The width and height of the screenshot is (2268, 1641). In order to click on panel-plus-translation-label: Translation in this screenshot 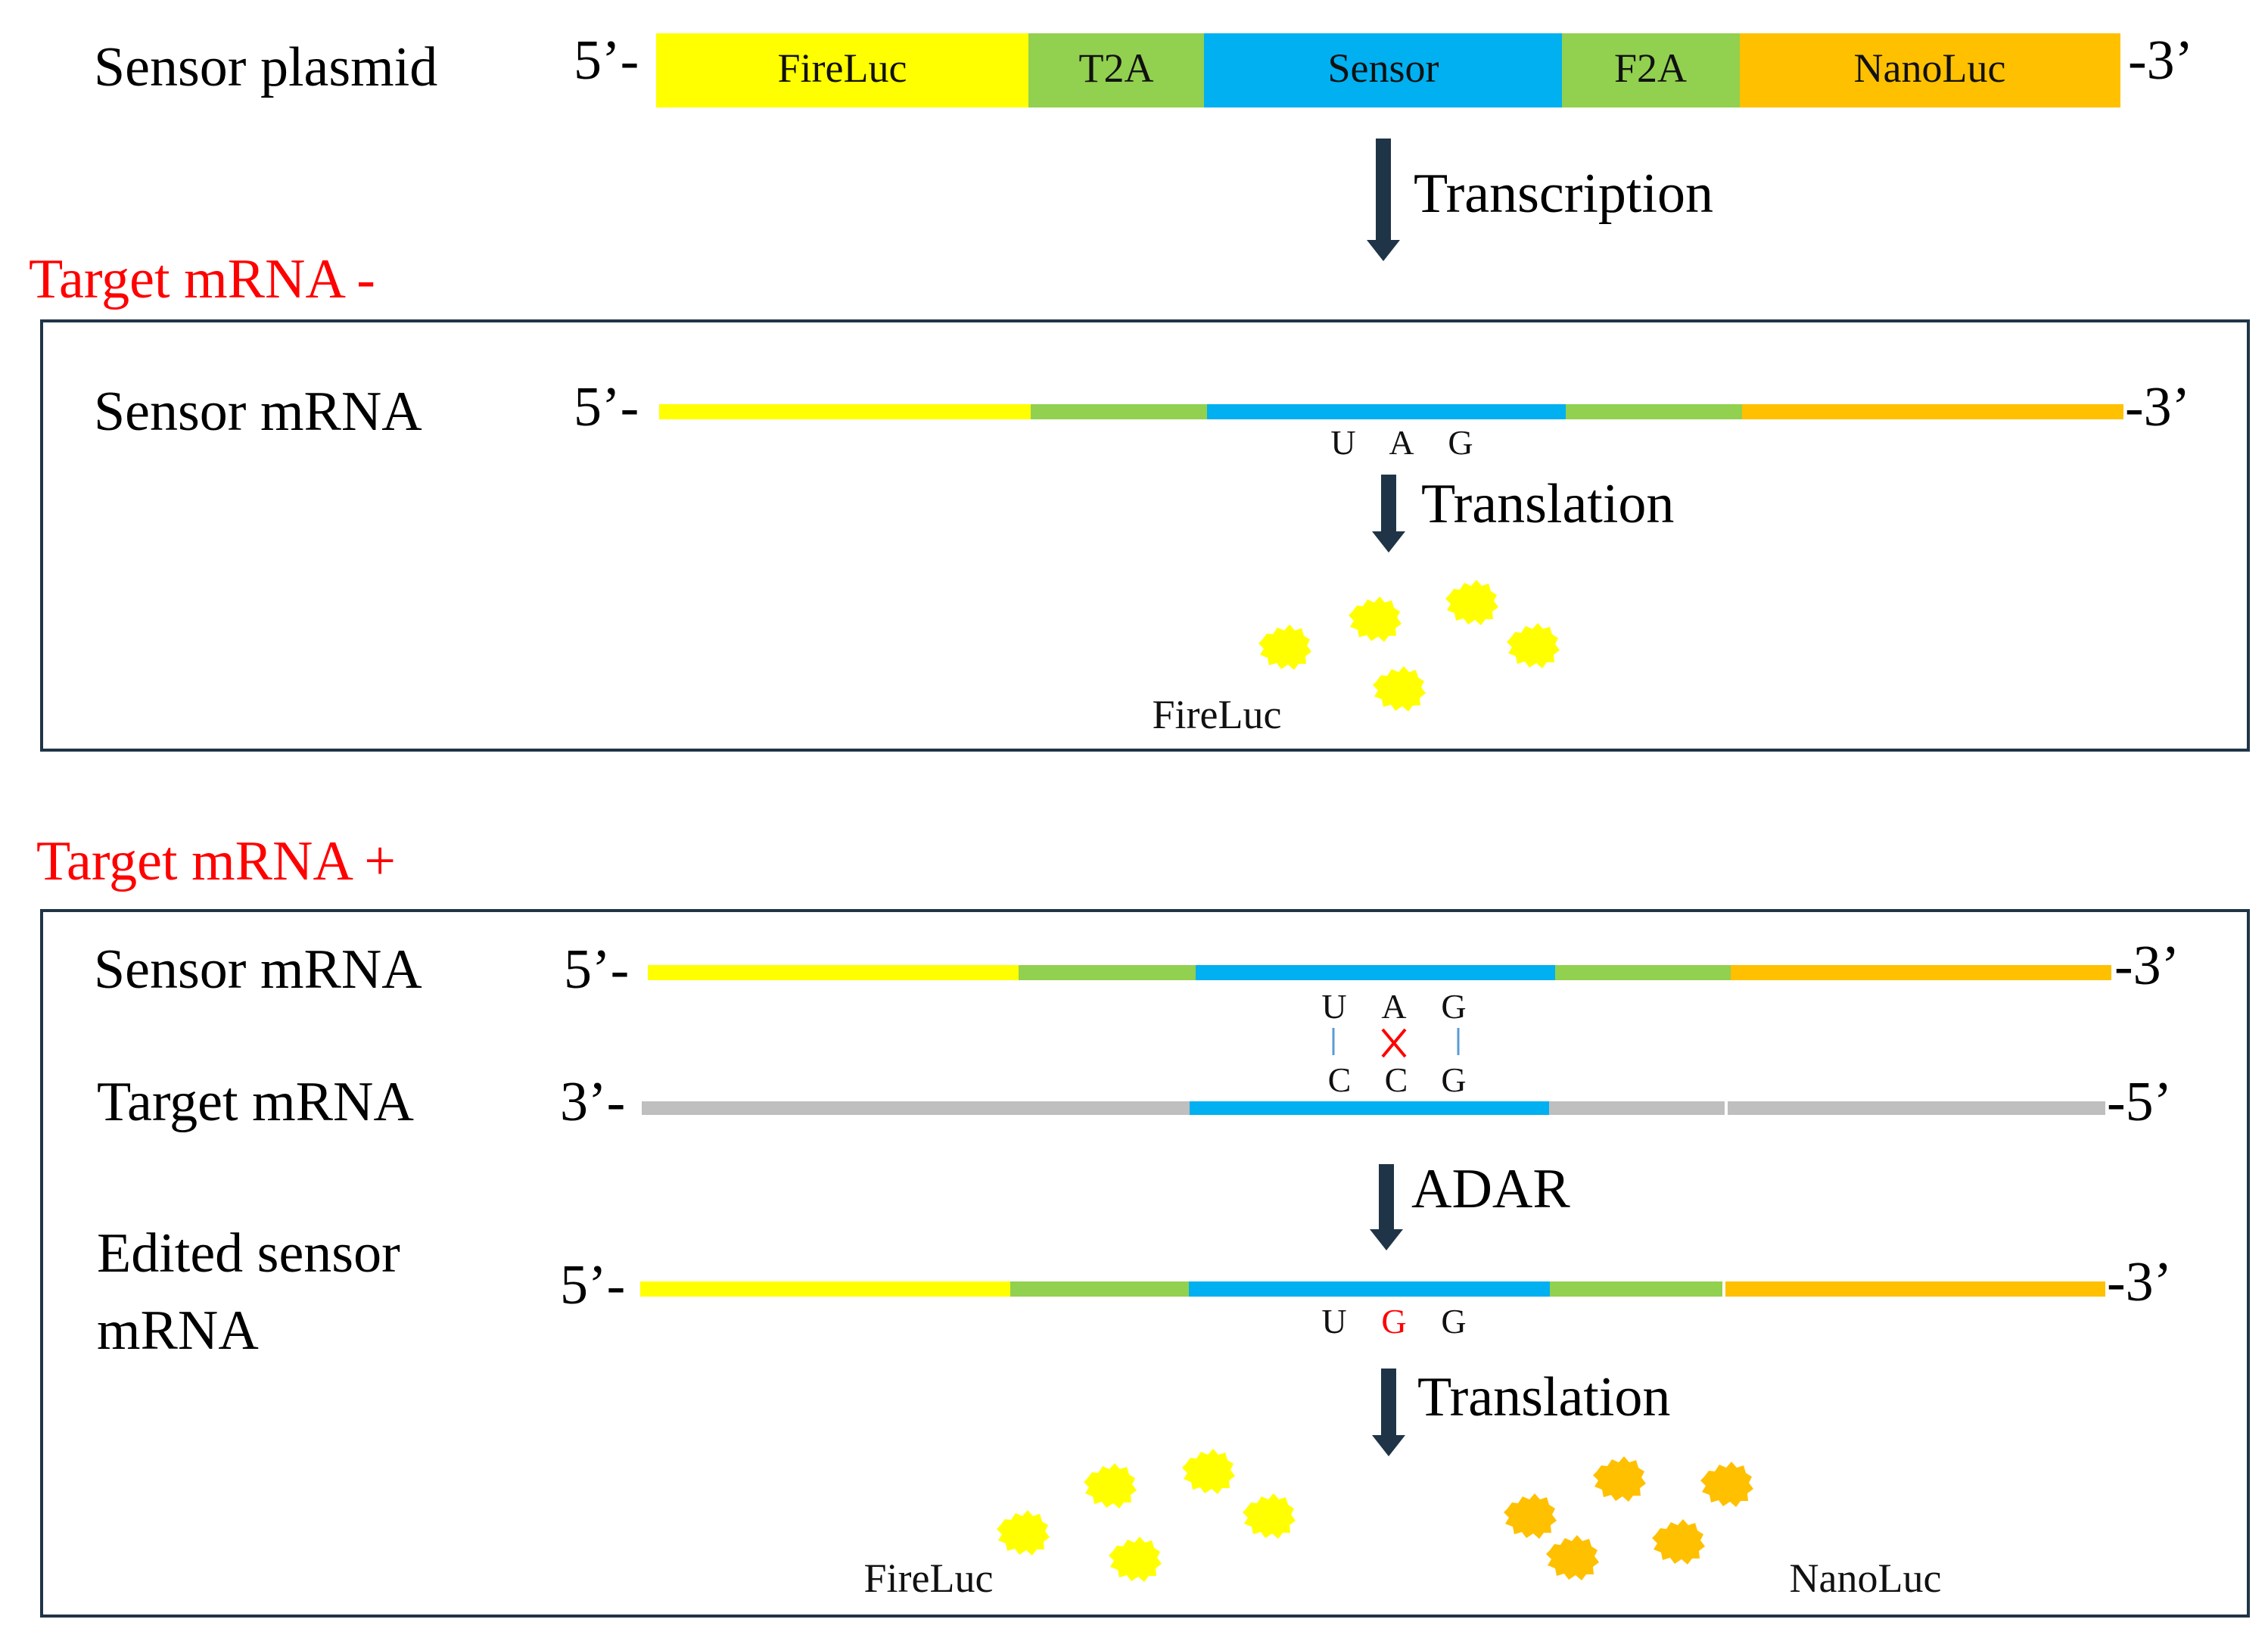, I will do `click(1543, 1397)`.